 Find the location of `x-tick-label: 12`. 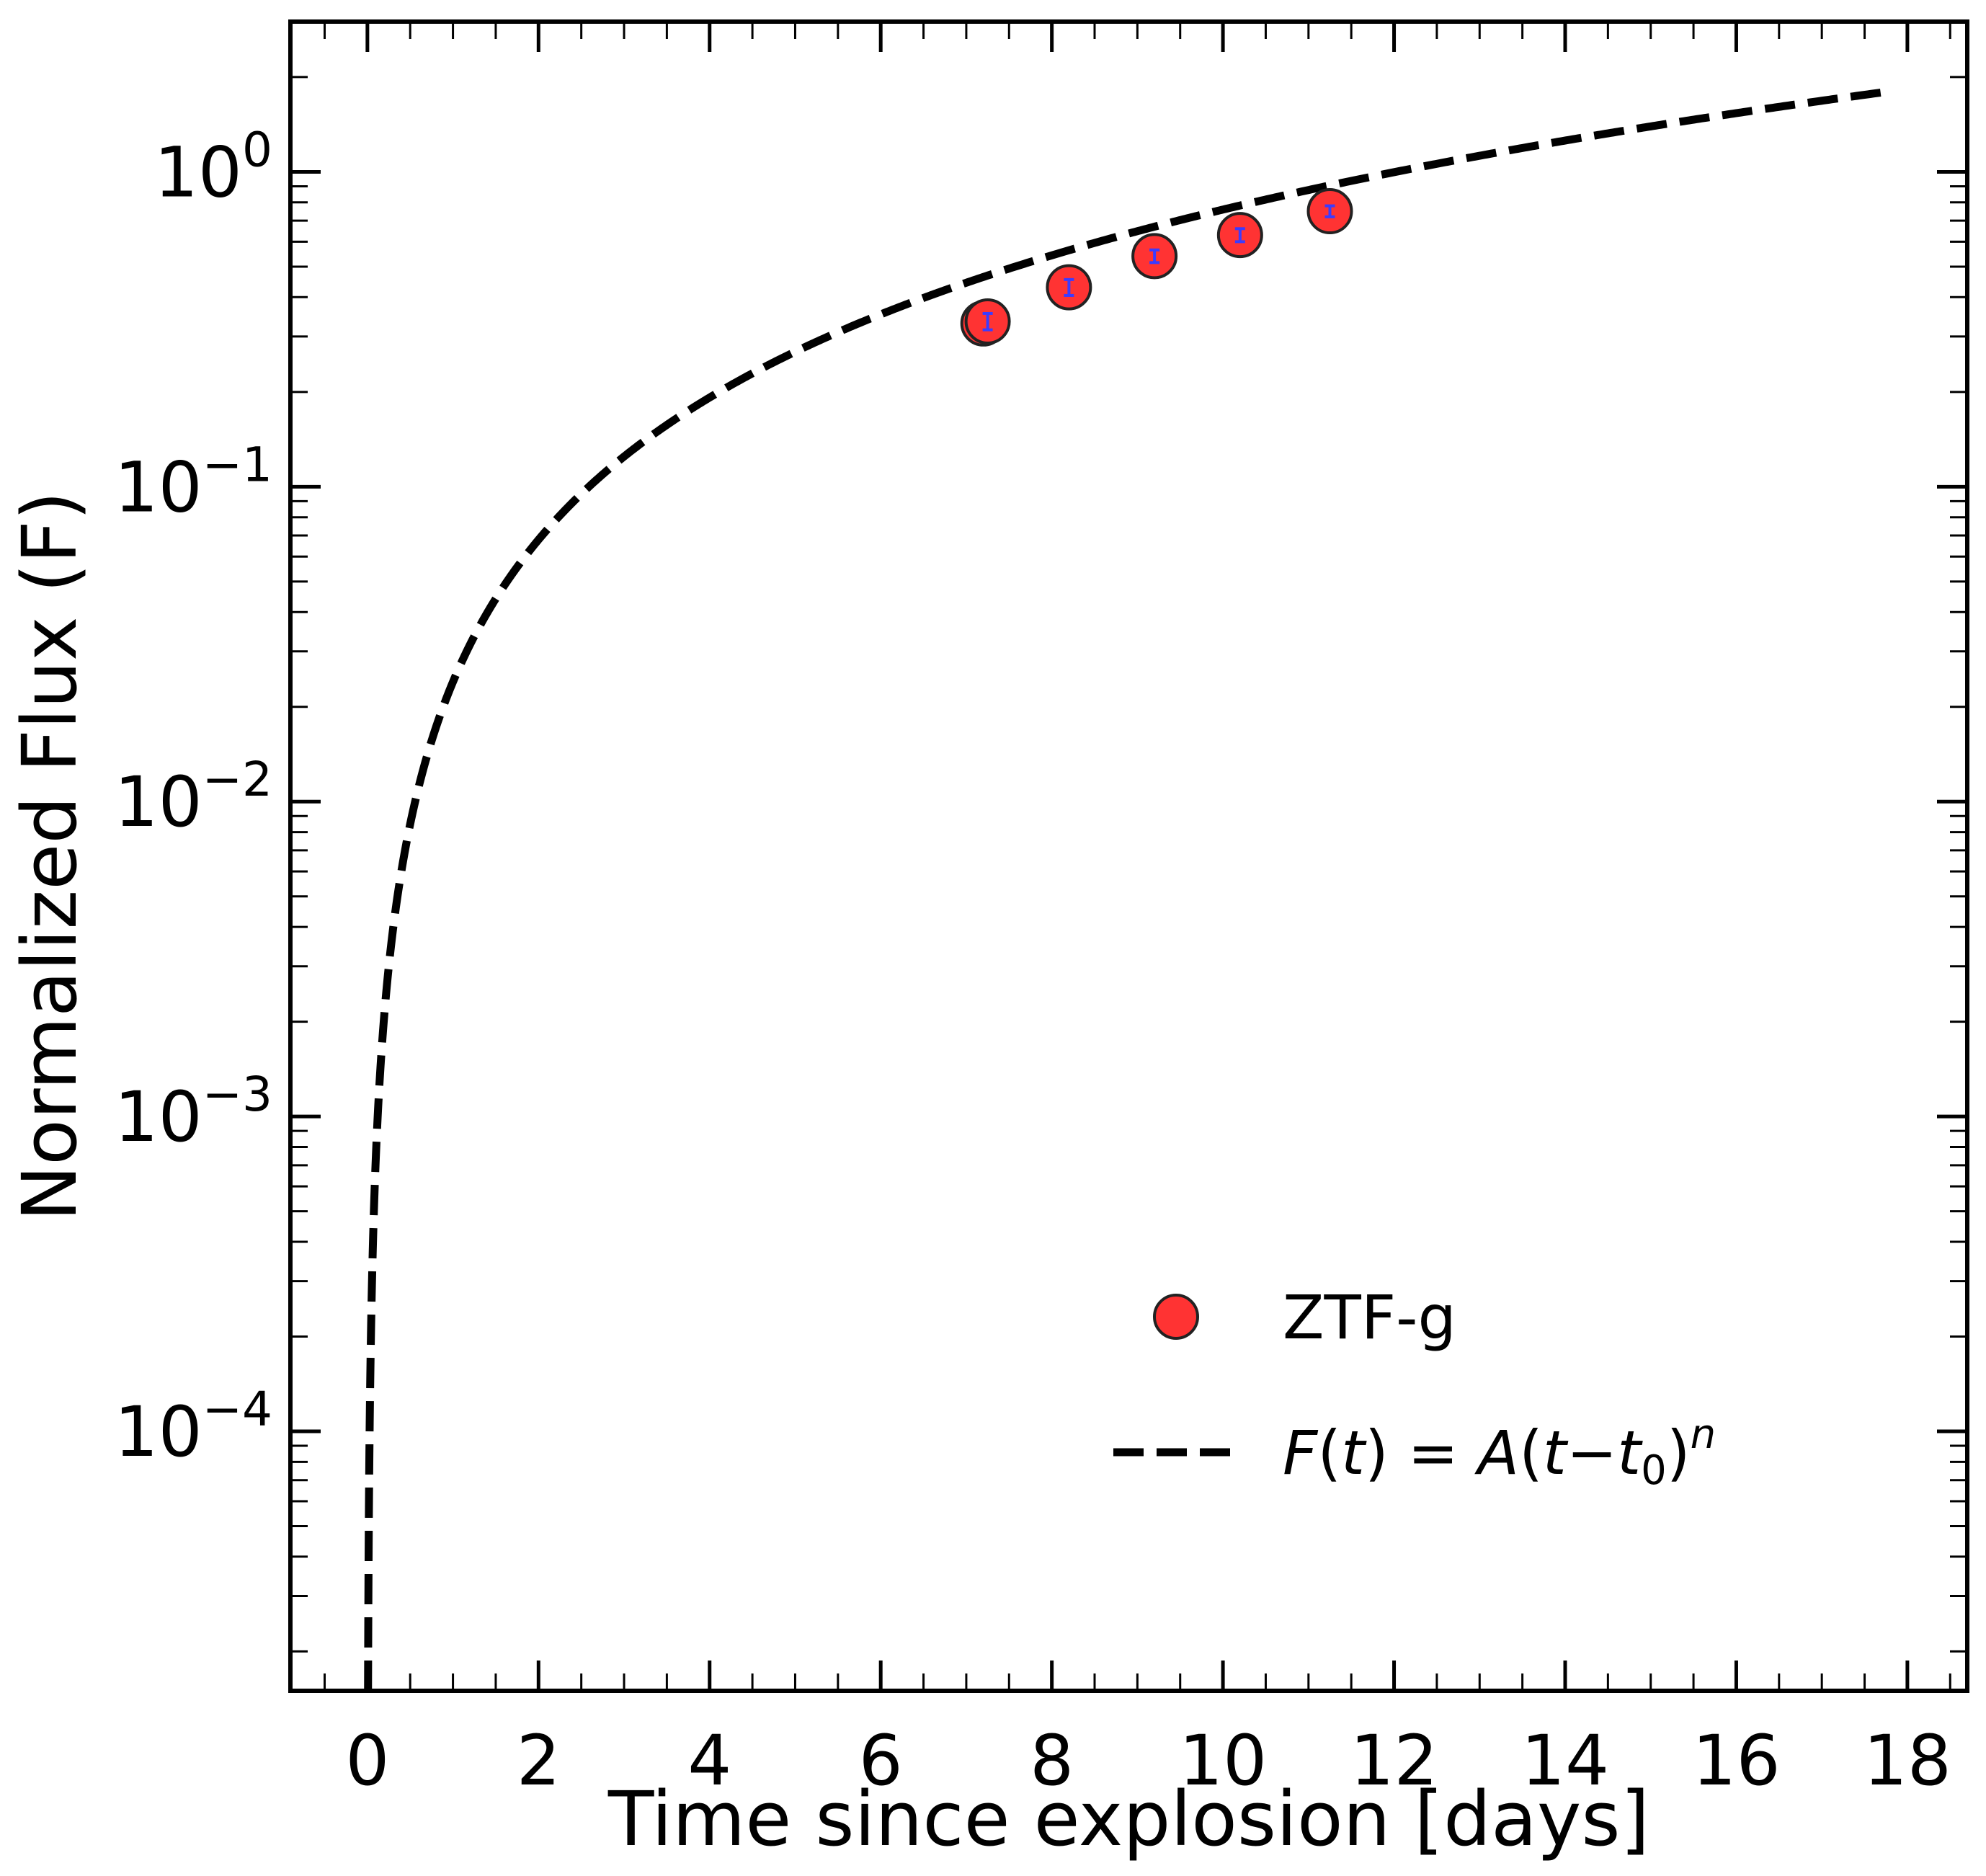

x-tick-label: 12 is located at coordinates (1394, 1760).